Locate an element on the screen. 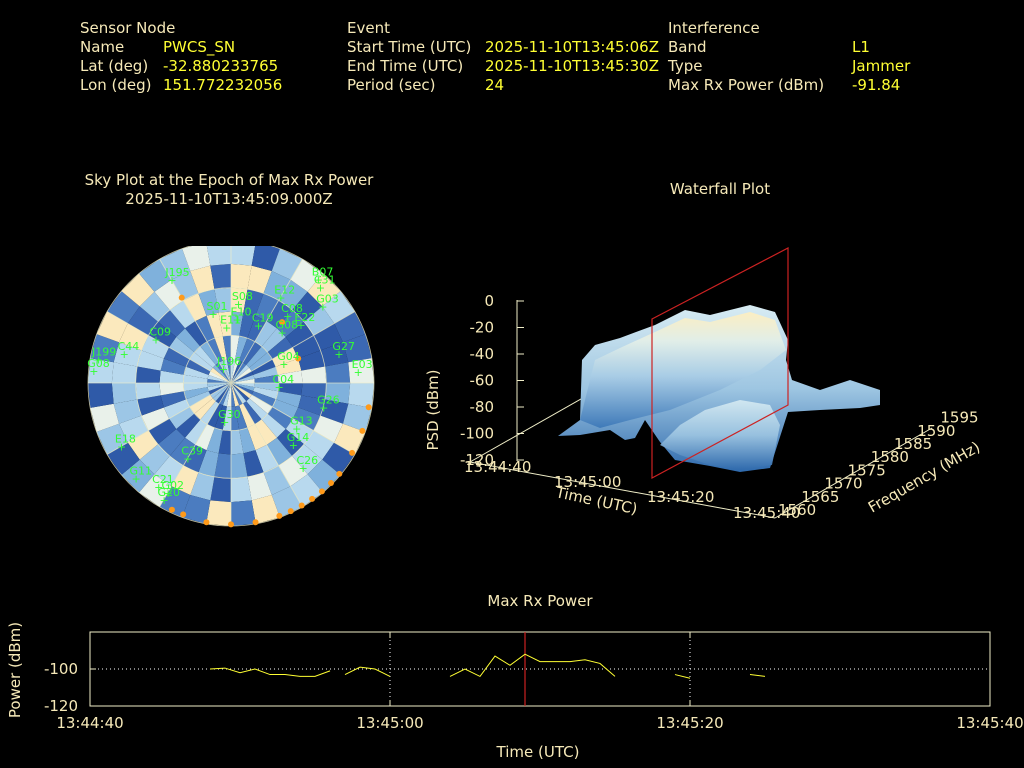 Image resolution: width=1024 pixels, height=768 pixels. satellite-label: C21 is located at coordinates (163, 479).